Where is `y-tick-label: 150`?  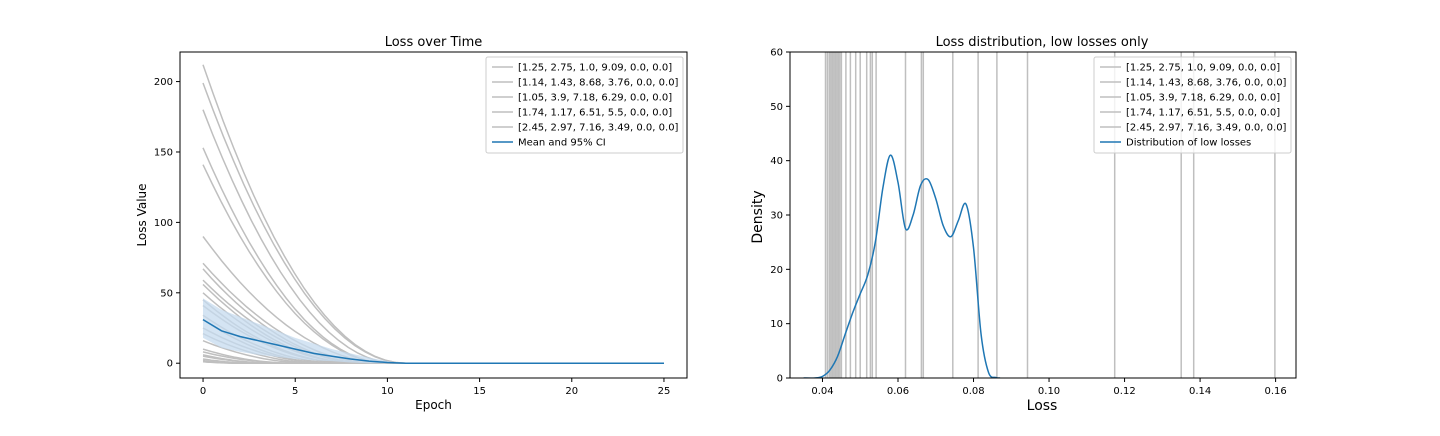 y-tick-label: 150 is located at coordinates (163, 152).